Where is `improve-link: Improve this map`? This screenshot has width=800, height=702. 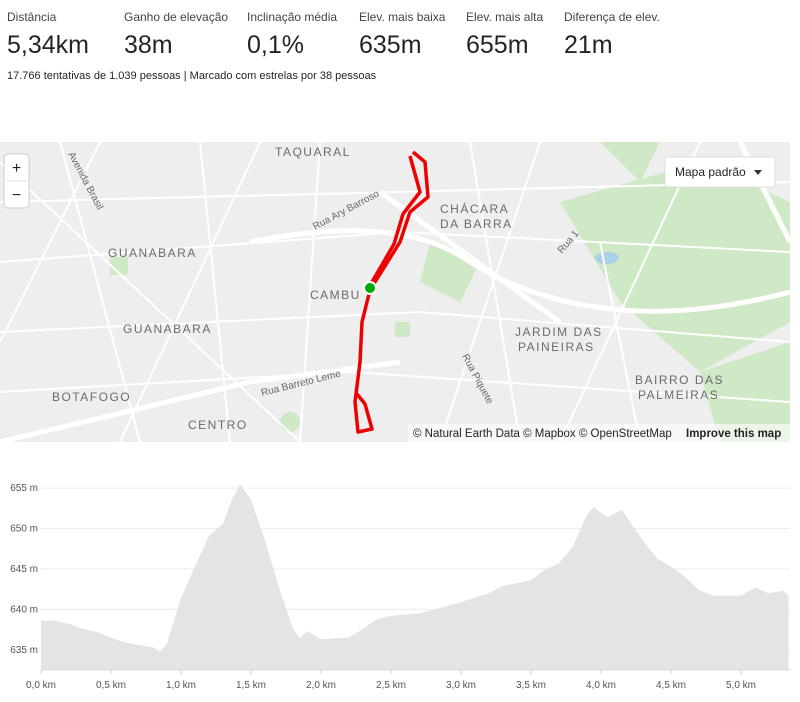
improve-link: Improve this map is located at coordinates (733, 434).